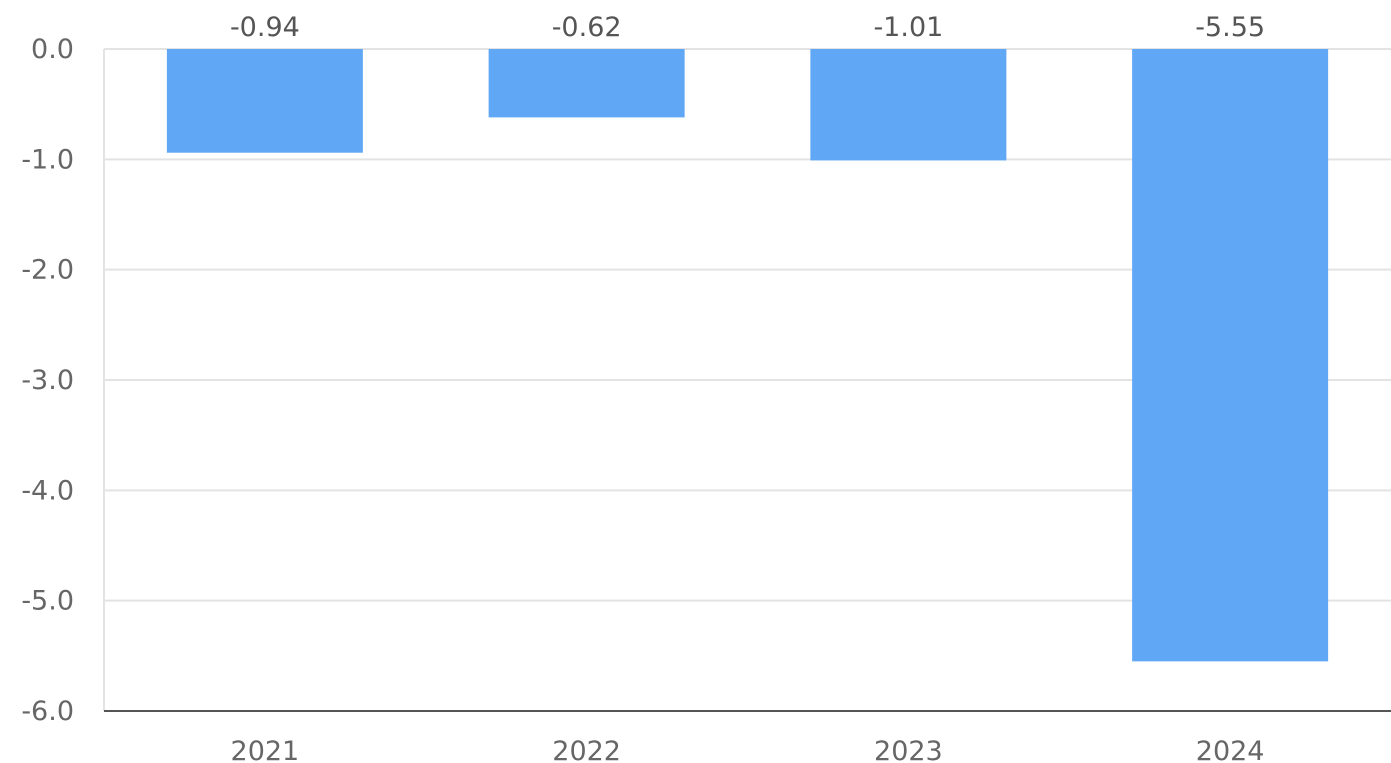 This screenshot has width=1391, height=763. Describe the element at coordinates (47, 159) in the screenshot. I see `y-tick-label: -1.0` at that location.